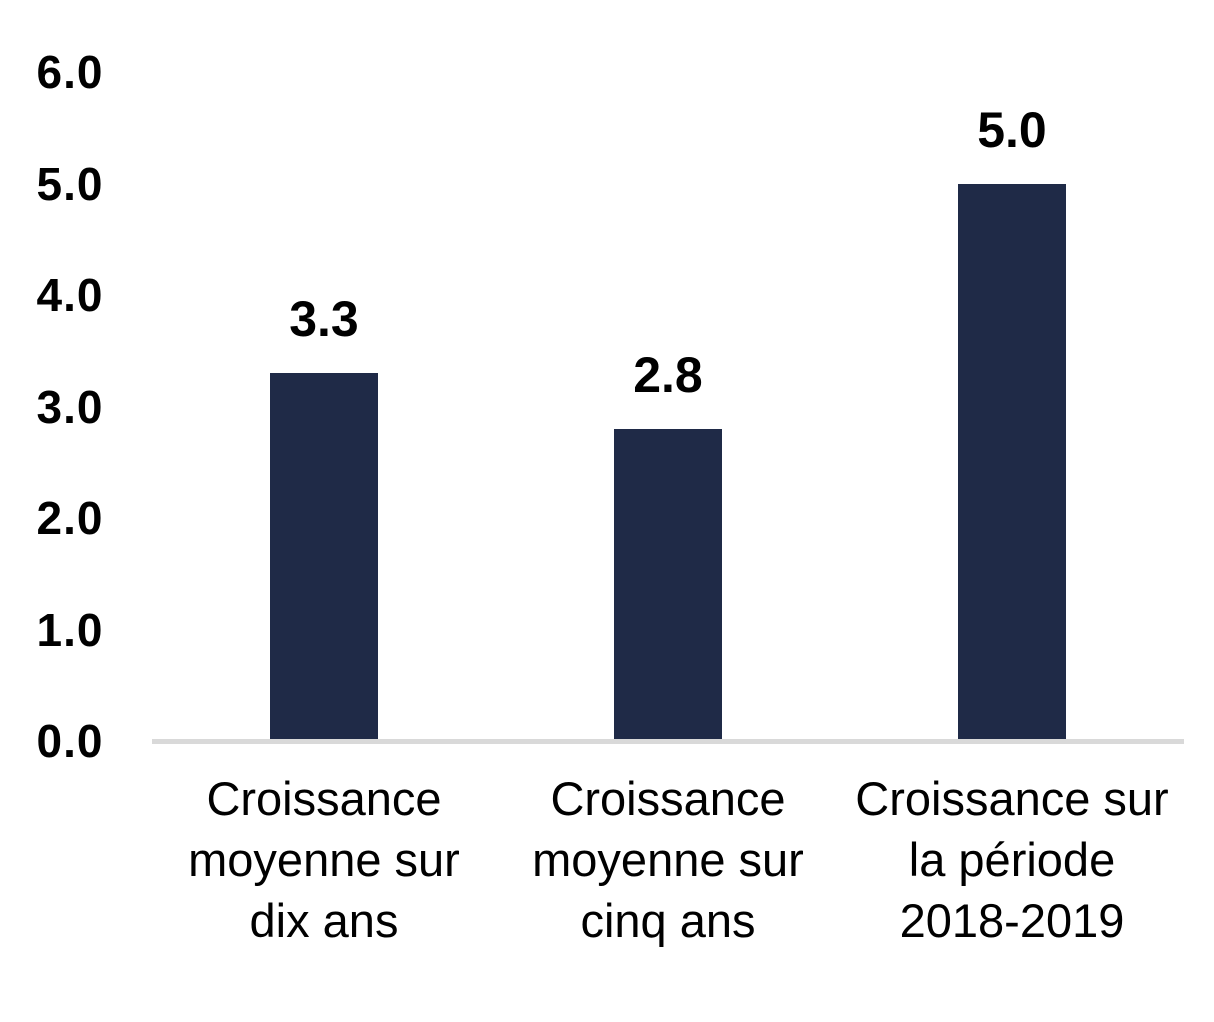 The width and height of the screenshot is (1214, 1022). What do you see at coordinates (668, 741) in the screenshot?
I see `x-axis-line` at bounding box center [668, 741].